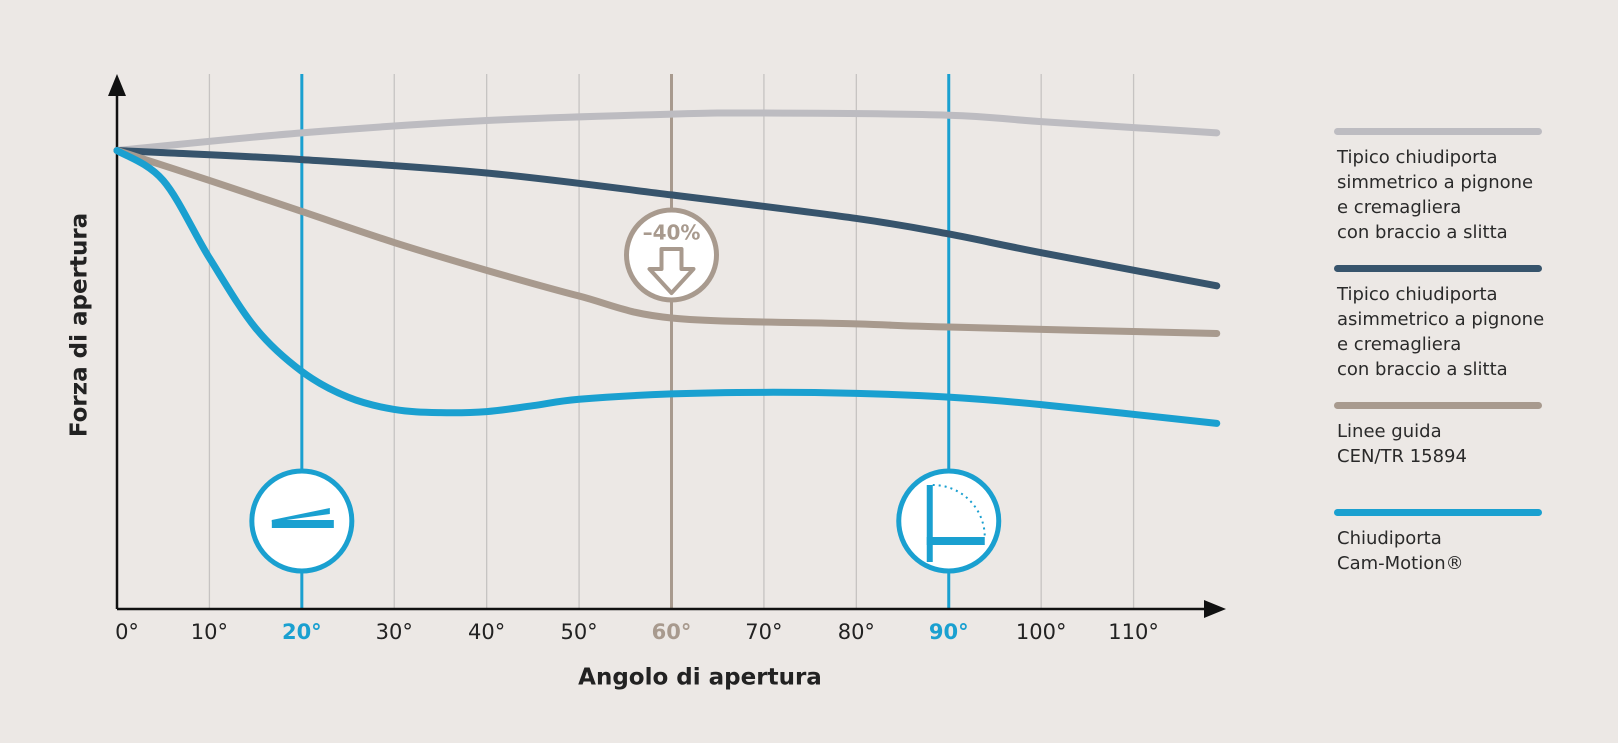 The width and height of the screenshot is (1618, 743). I want to click on badge-arrow, so click(671, 271).